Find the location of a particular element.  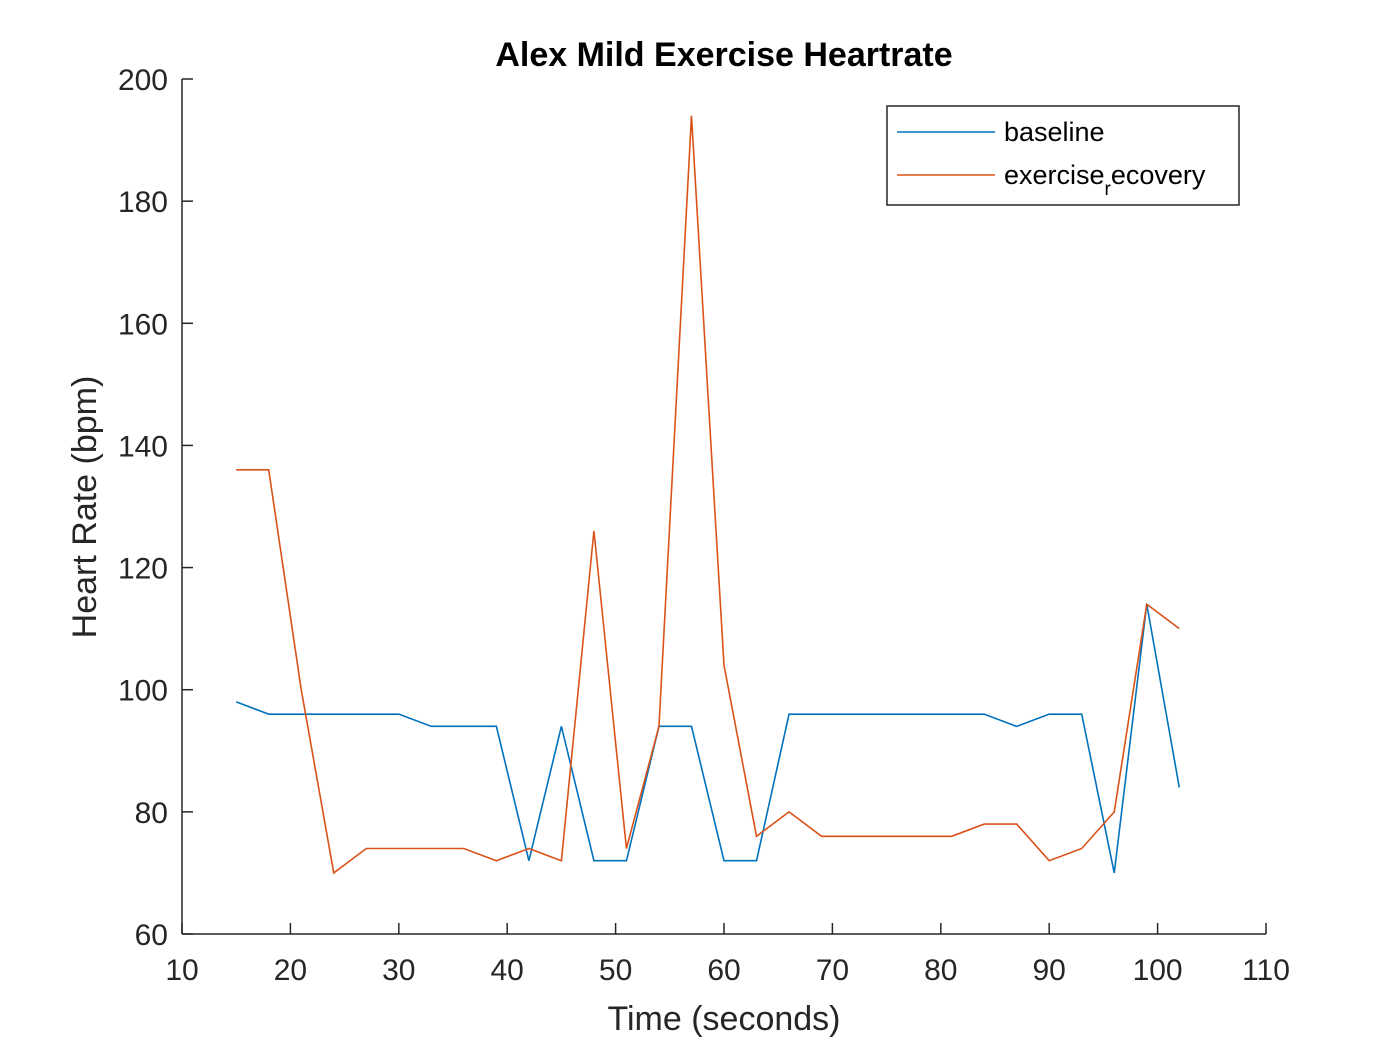

x-tick-label: 100 is located at coordinates (1158, 970).